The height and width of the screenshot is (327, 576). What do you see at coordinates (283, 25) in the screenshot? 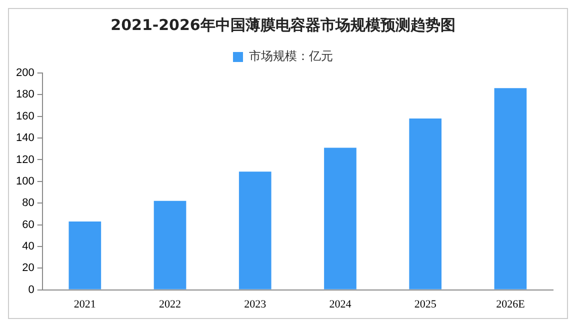
I see `chart-title: 2021-2026年中国薄膜电容器市场规模预测趋势图` at bounding box center [283, 25].